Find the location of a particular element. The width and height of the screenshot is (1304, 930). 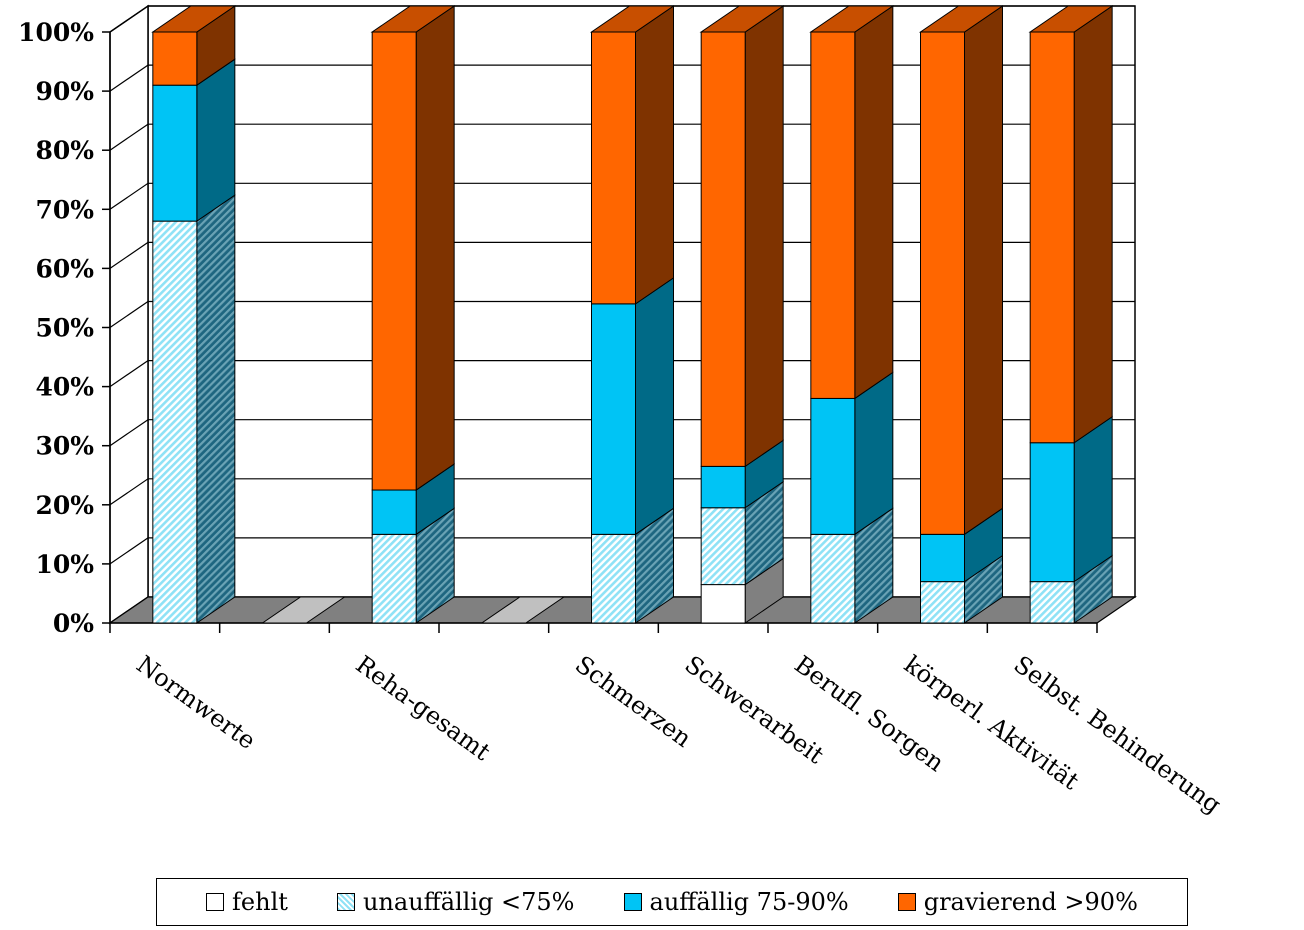

legend-label-auffaellig: auffällig 75-90% is located at coordinates (749, 902).